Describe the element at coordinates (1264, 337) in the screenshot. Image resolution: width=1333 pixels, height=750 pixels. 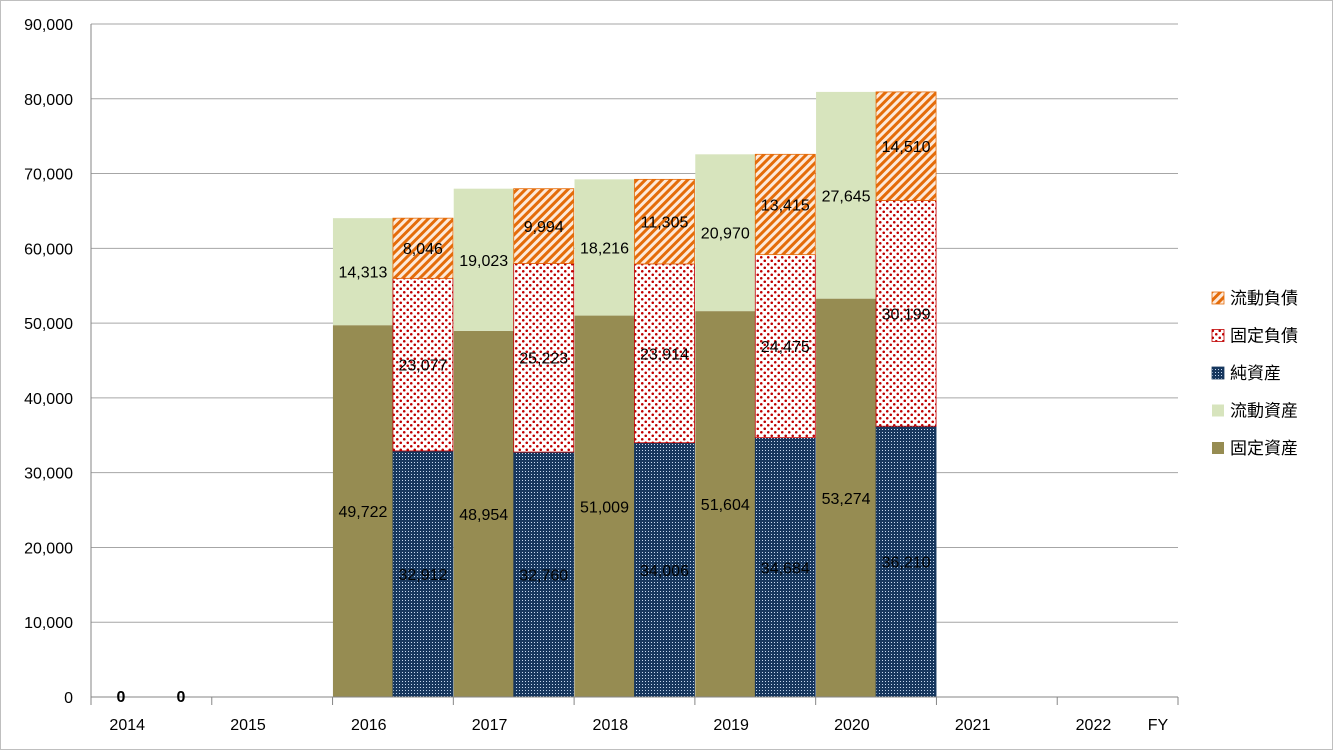
I see `legend-label: 固定負債` at that location.